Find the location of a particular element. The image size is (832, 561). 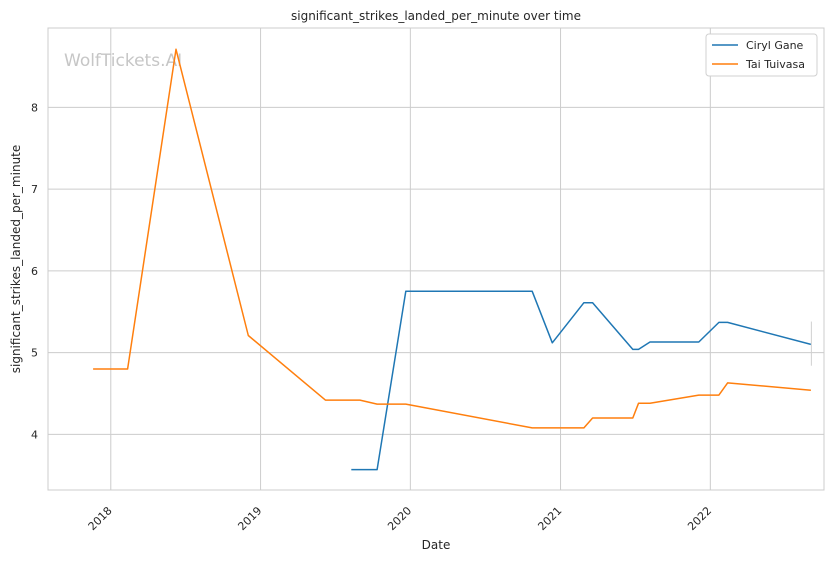

y-tick-label: 5 is located at coordinates (34, 353).